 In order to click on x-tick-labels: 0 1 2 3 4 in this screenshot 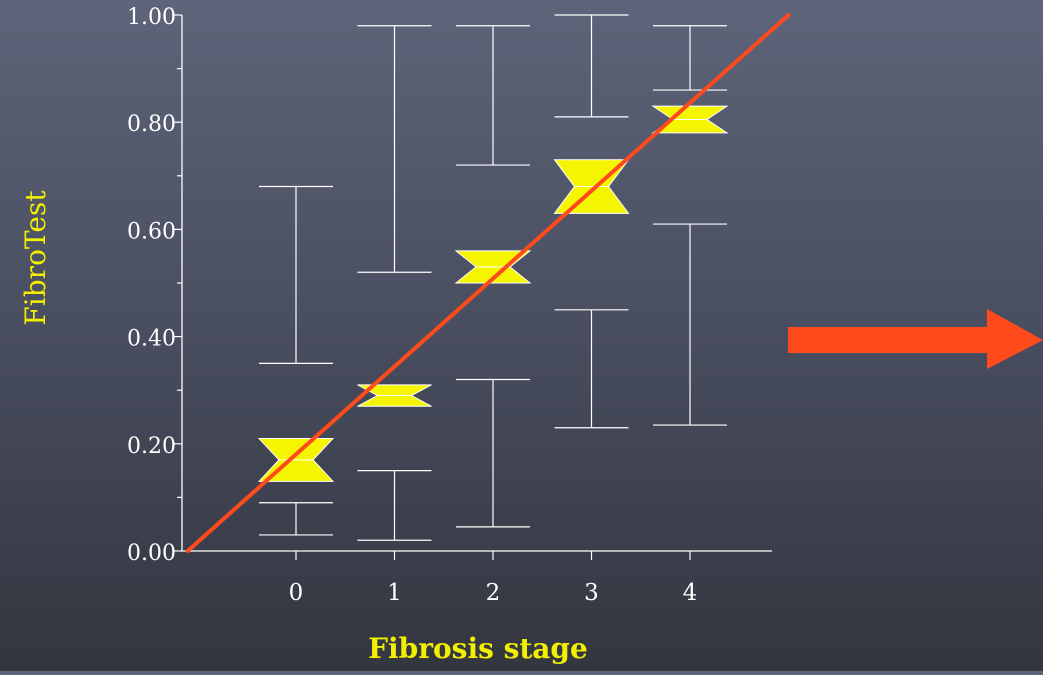, I will do `click(493, 593)`.